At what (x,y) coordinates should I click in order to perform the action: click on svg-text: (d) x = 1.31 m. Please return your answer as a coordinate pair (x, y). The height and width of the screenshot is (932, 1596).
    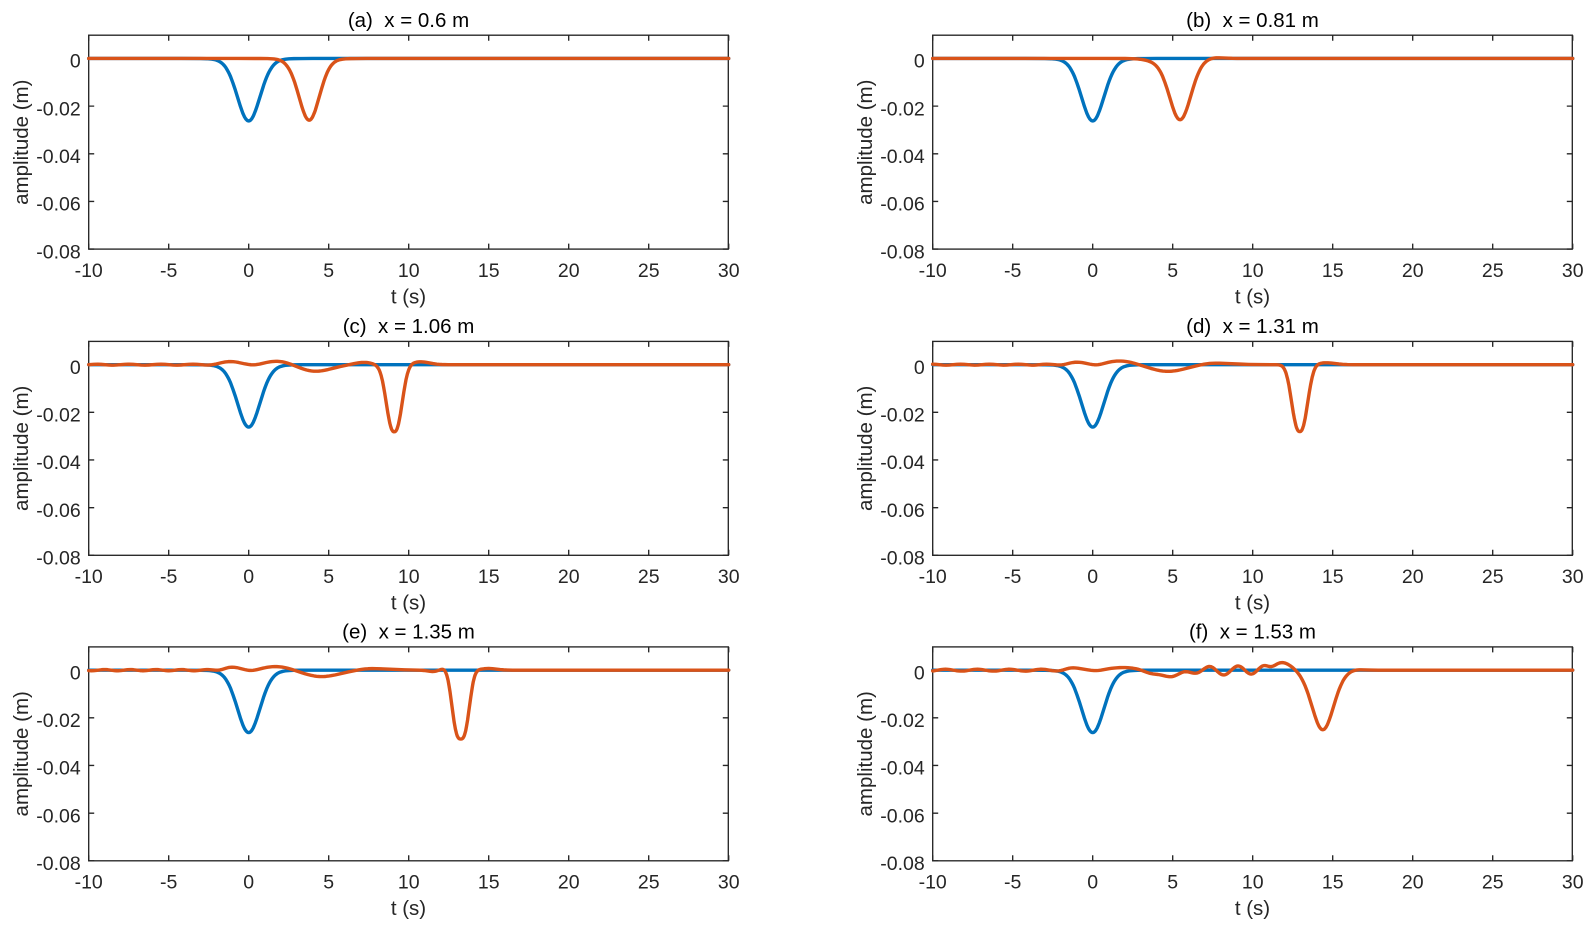
    Looking at the image, I should click on (1252, 326).